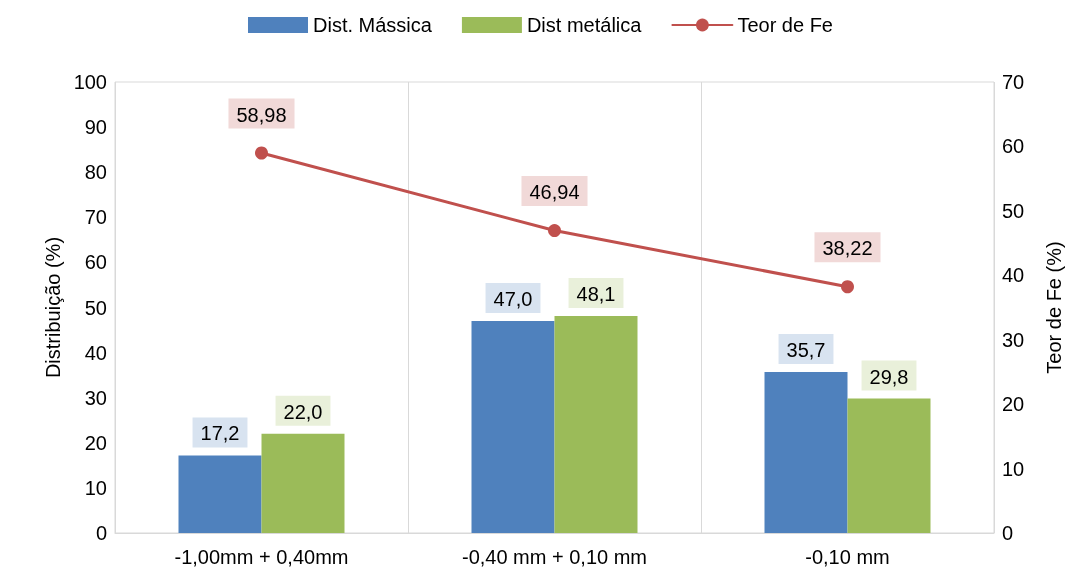 The width and height of the screenshot is (1081, 577). Describe the element at coordinates (95, 307) in the screenshot. I see `y-tick-label: 50` at that location.